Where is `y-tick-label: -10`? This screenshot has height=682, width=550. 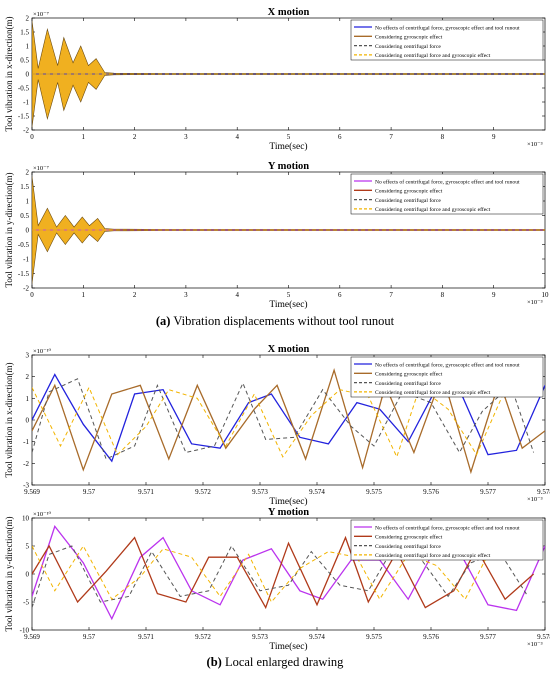 y-tick-label: -10 is located at coordinates (25, 631).